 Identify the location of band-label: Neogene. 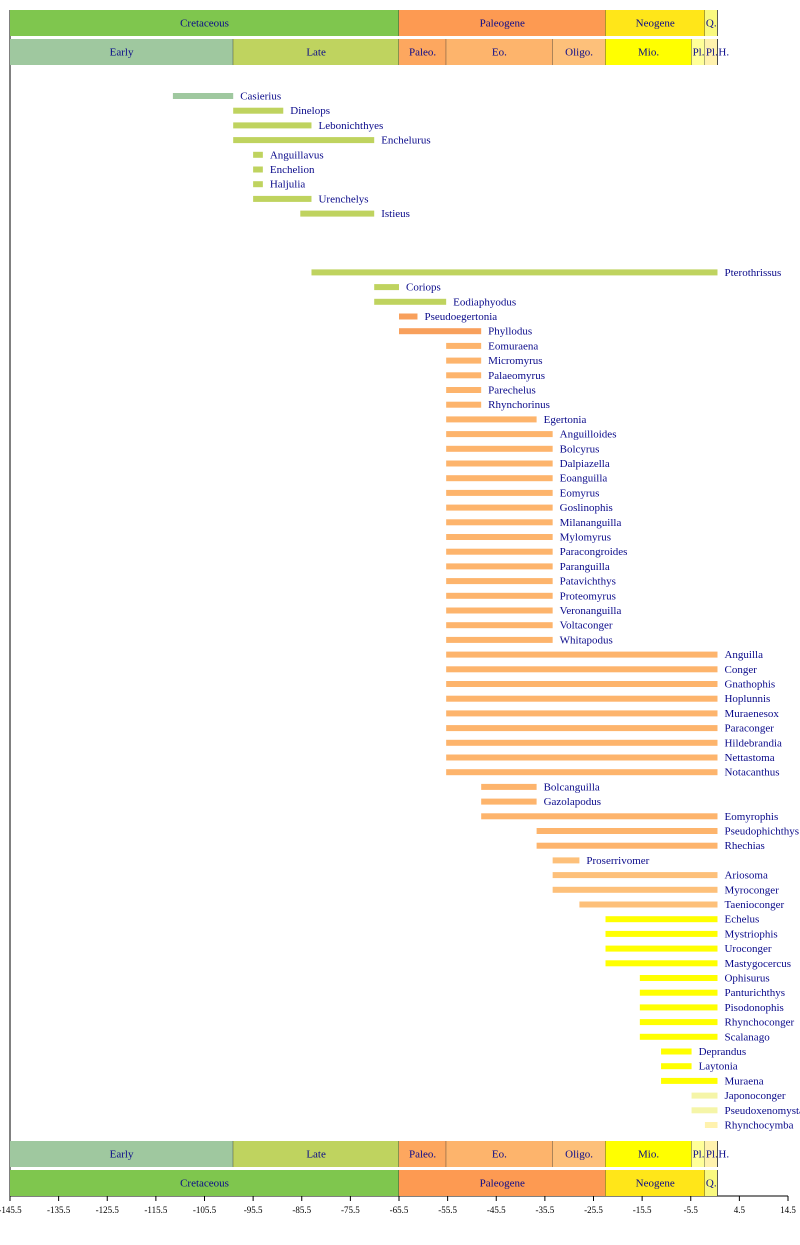
(655, 1184).